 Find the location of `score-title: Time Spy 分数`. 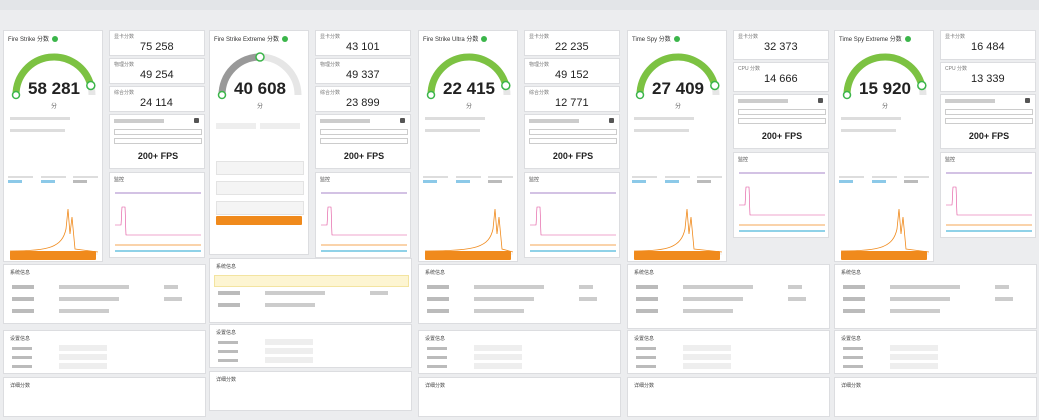

score-title: Time Spy 分数 is located at coordinates (651, 40).